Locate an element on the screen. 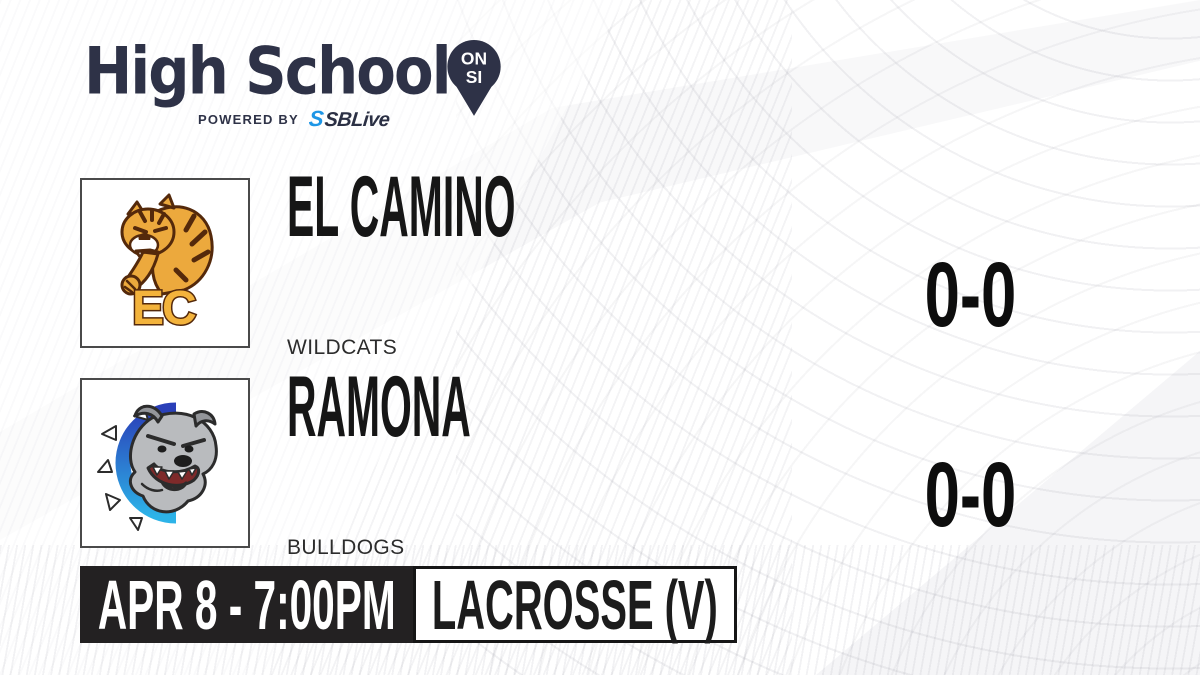 The height and width of the screenshot is (675, 1200). svg-text: EC is located at coordinates (164, 308).